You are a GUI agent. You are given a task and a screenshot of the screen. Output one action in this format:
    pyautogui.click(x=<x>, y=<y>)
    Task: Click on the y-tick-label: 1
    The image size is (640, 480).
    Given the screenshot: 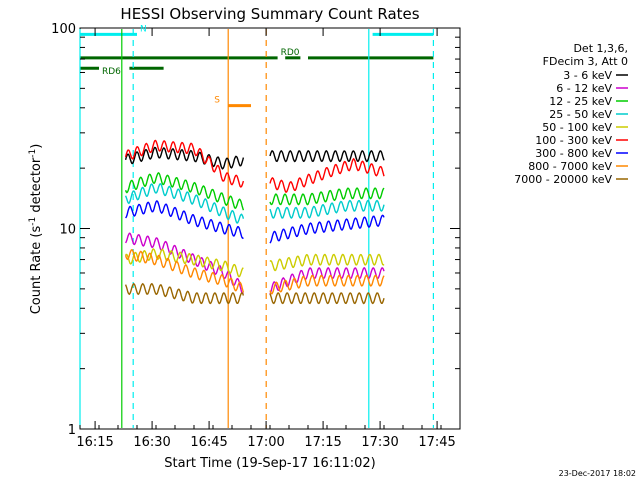 What is the action you would take?
    pyautogui.click(x=72, y=430)
    